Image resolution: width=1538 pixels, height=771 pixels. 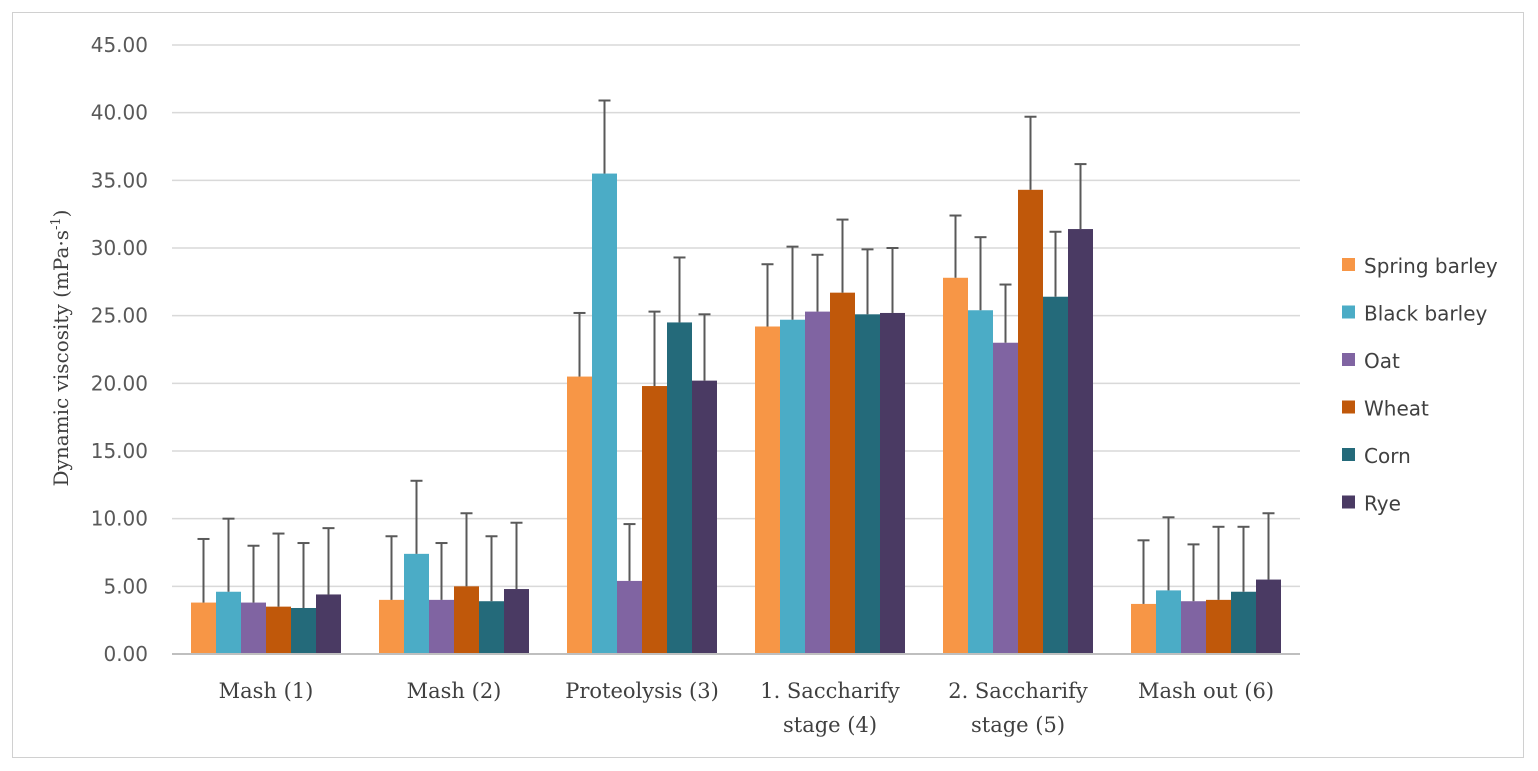 I want to click on legend-label: Rye, so click(x=1382, y=504).